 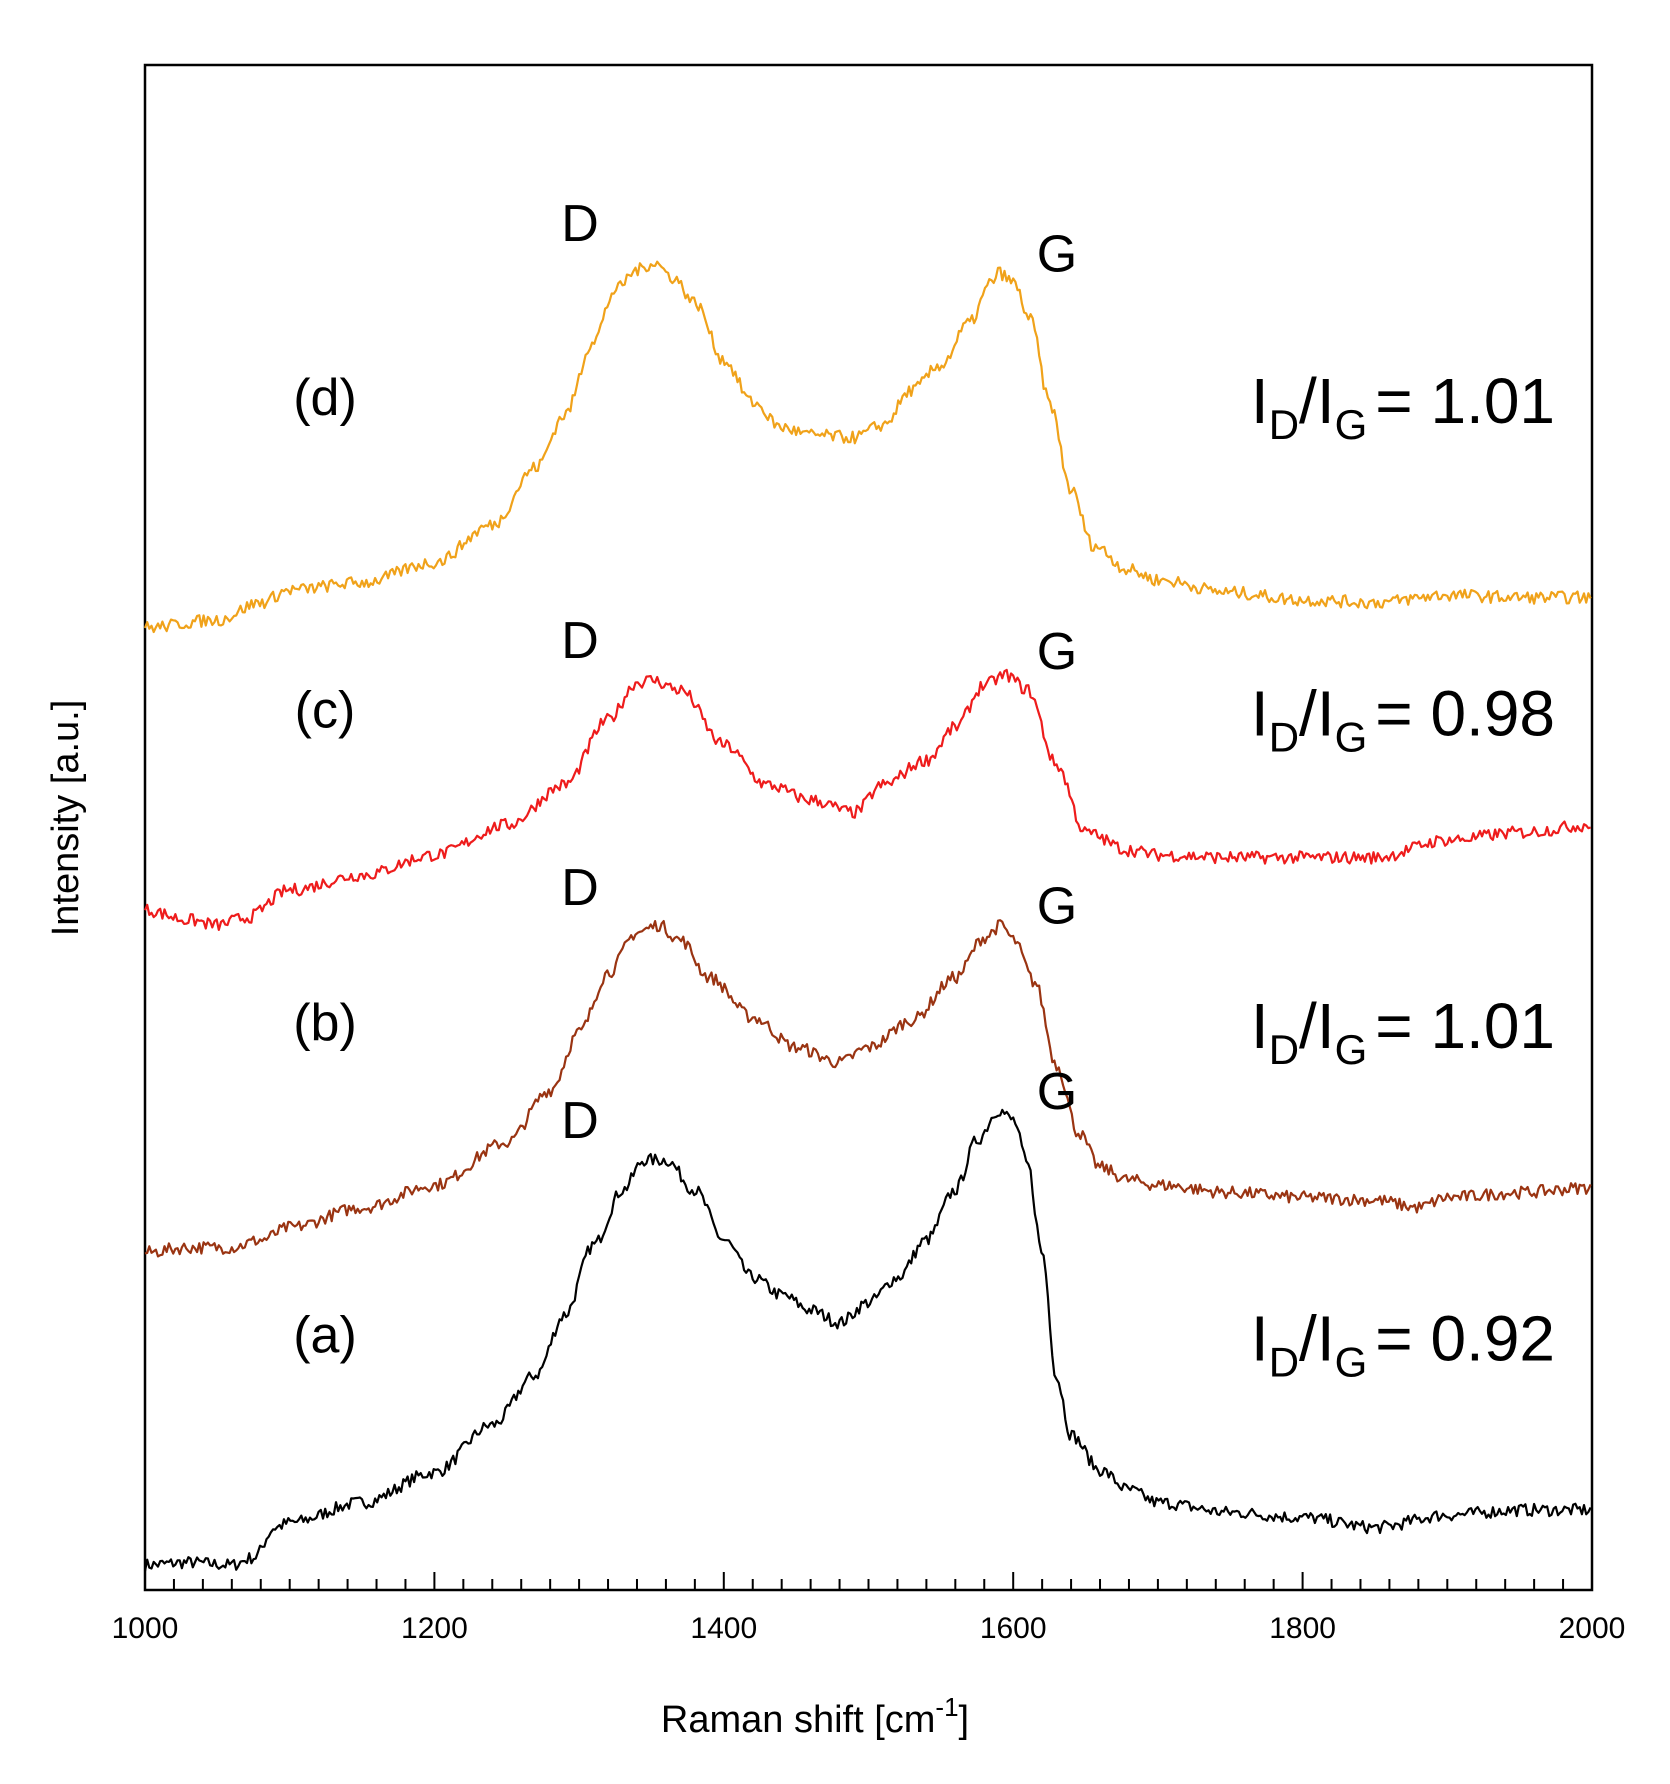 I want to click on x-tick-label: 2000, so click(x=1592, y=1628).